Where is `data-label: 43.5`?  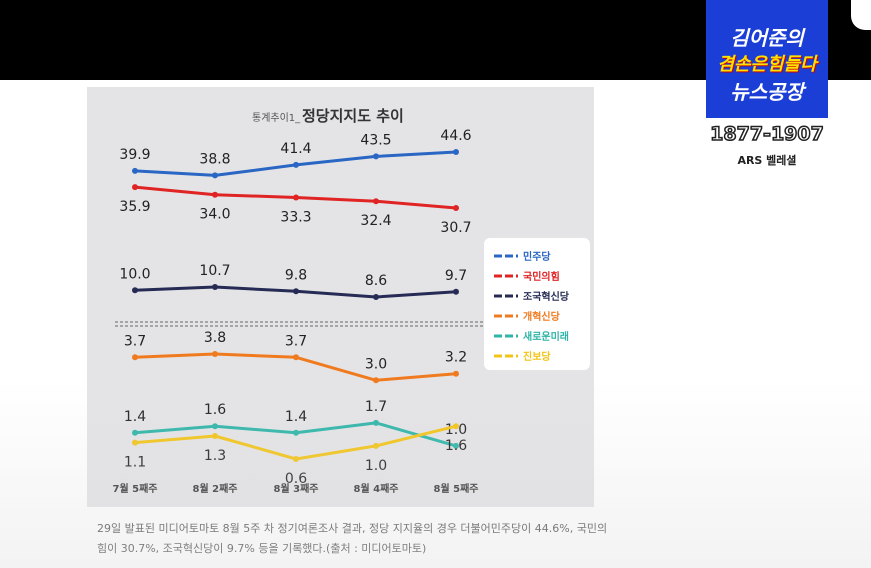
data-label: 43.5 is located at coordinates (375, 140).